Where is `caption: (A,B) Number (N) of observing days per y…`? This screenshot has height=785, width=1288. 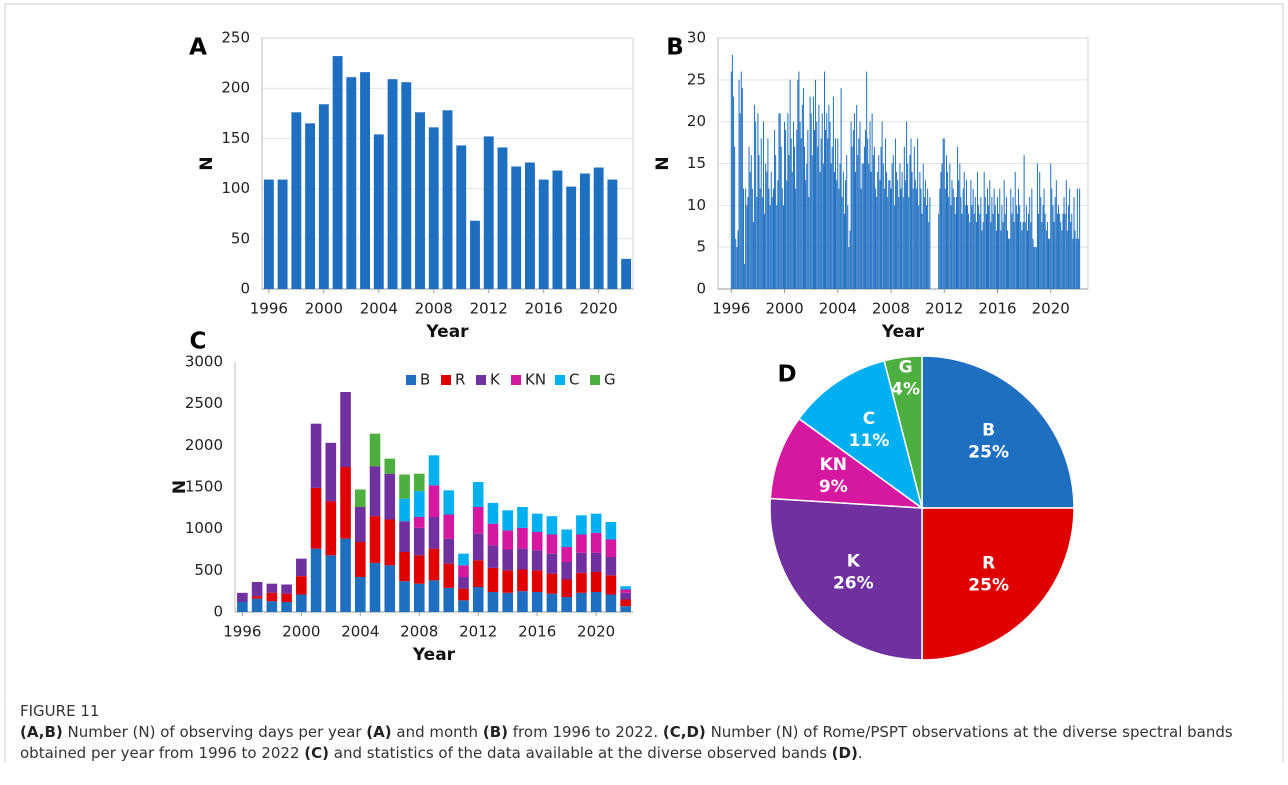
caption: (A,B) Number (N) of observing days per y… is located at coordinates (642, 743).